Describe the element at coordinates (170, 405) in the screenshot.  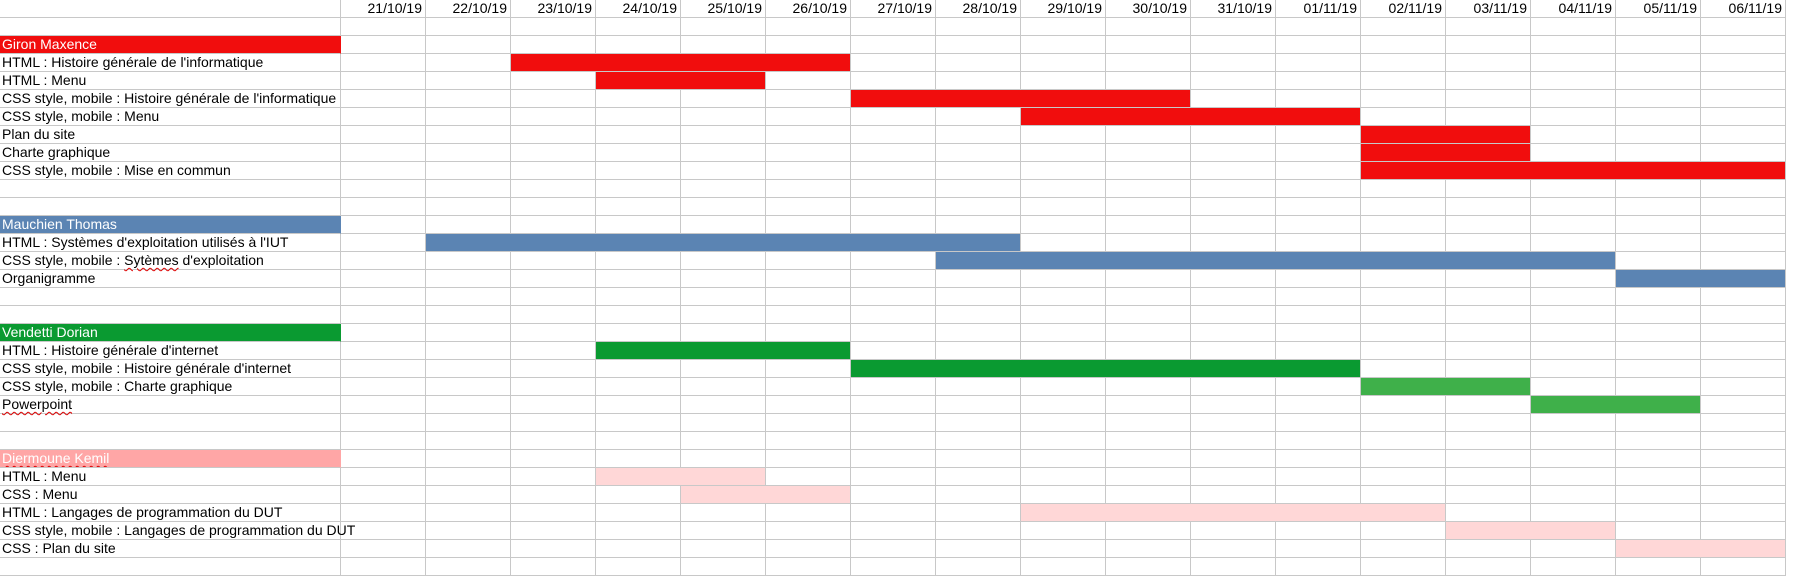
I see `task-label-cell: Powerpoint` at that location.